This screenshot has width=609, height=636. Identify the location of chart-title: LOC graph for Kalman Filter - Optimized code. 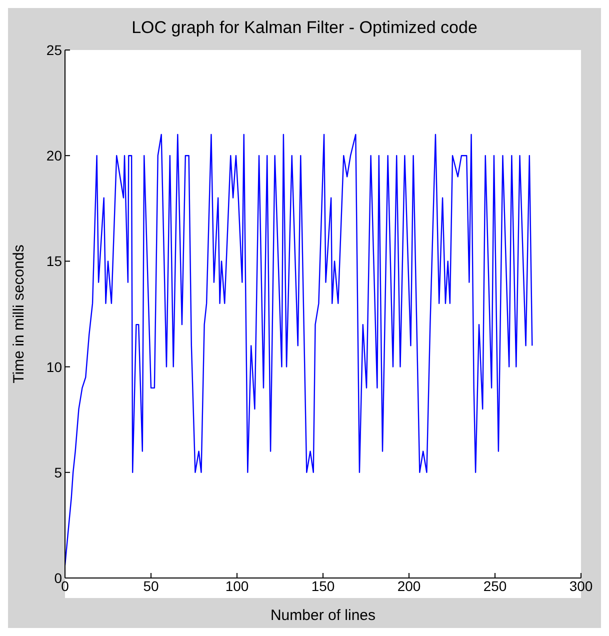
(304, 28).